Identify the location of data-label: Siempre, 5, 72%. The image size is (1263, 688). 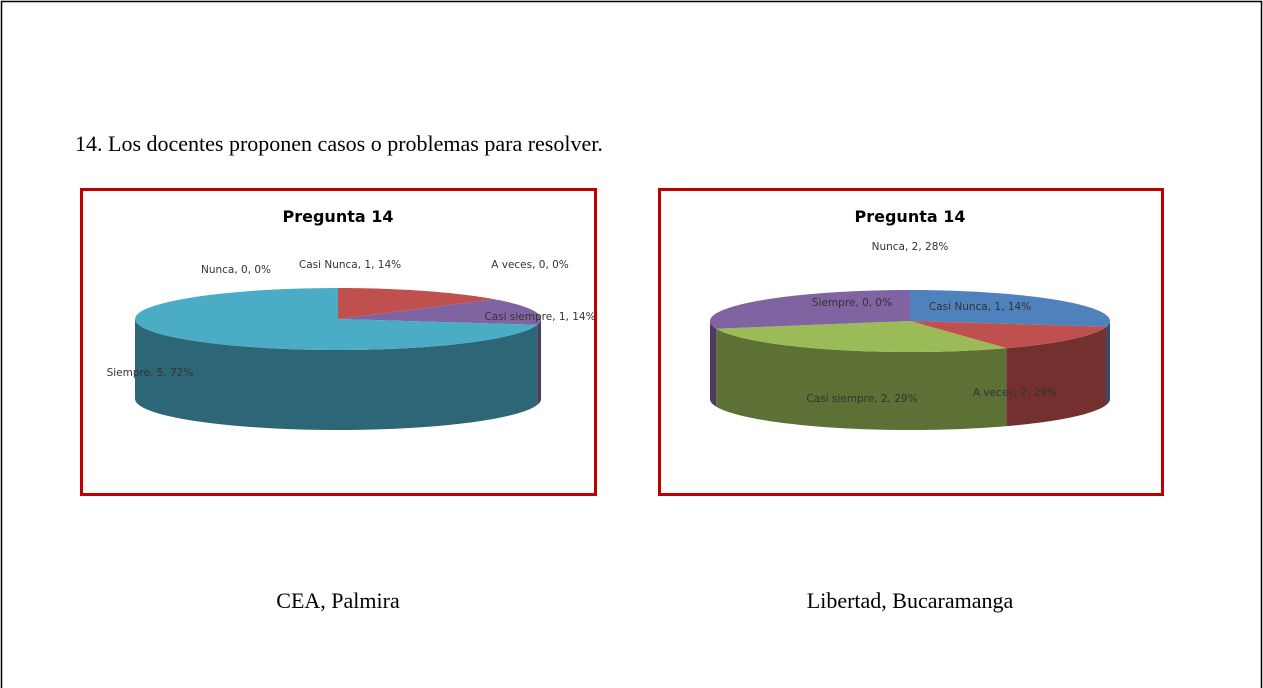
(150, 373).